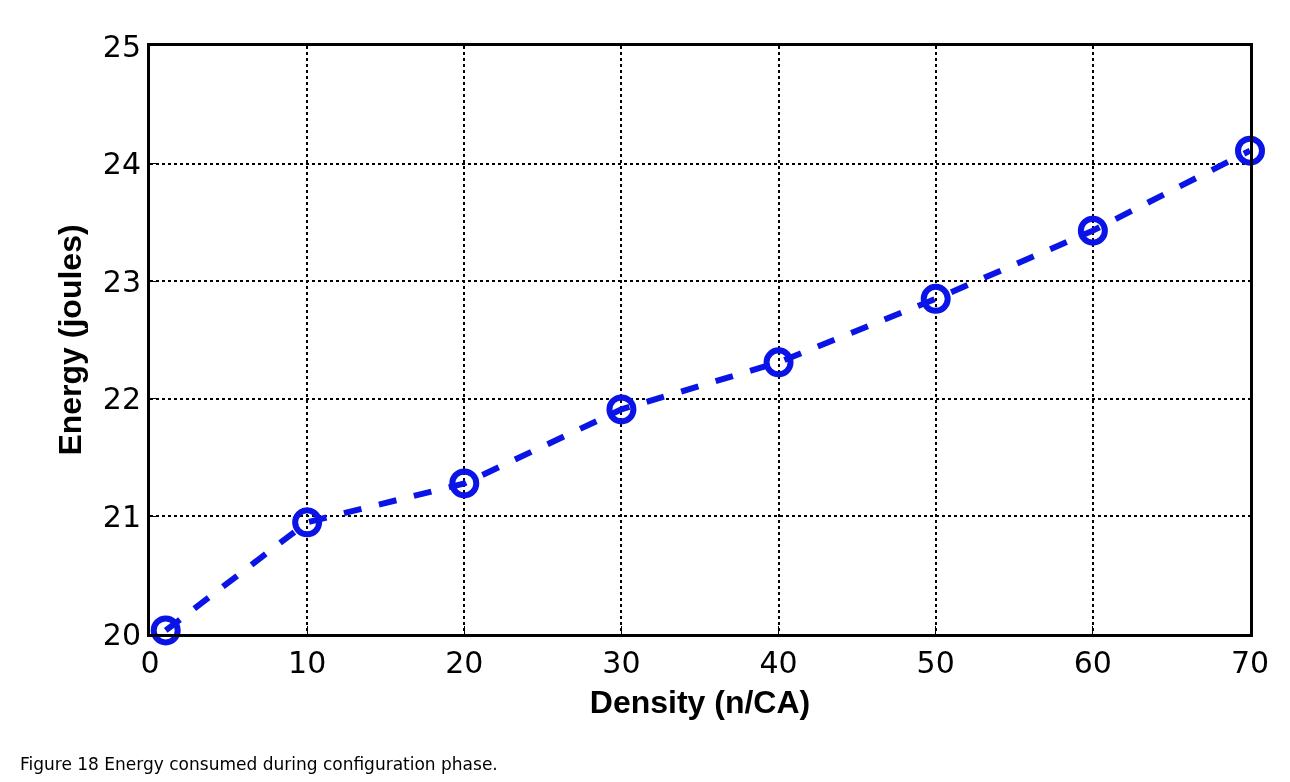 The height and width of the screenshot is (782, 1290). I want to click on y-tick-label: 20, so click(121, 634).